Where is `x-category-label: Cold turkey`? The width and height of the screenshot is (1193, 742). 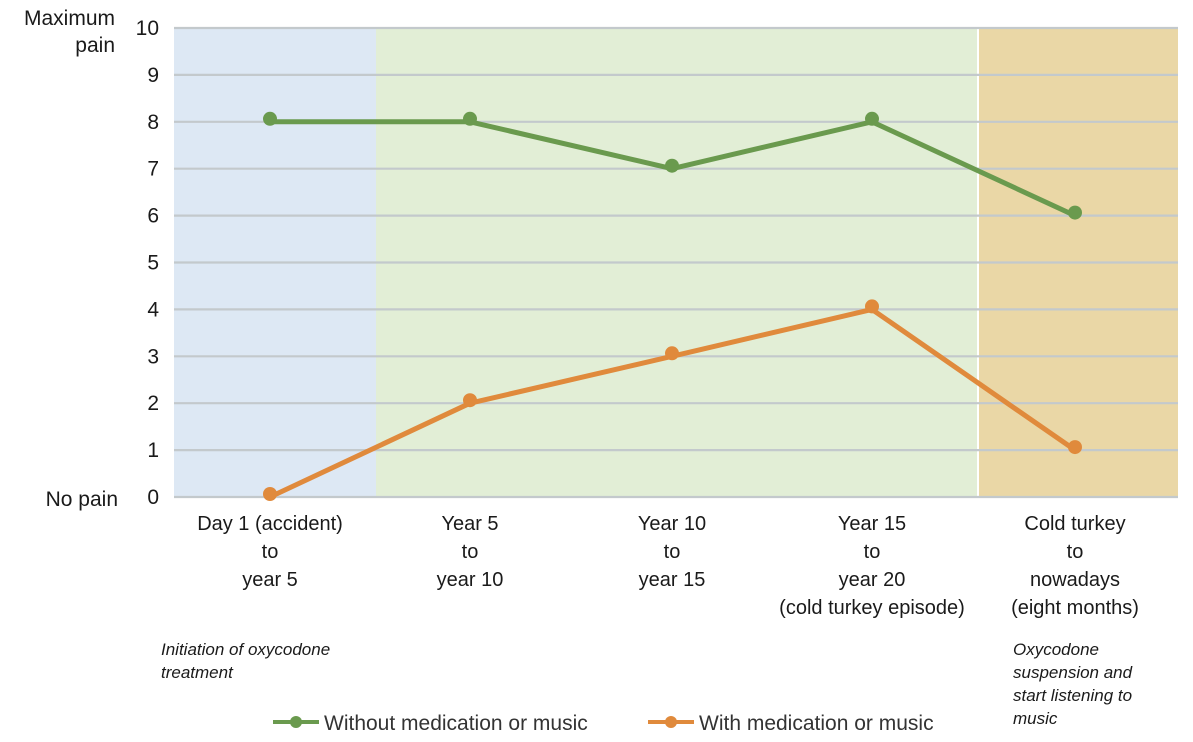
x-category-label: Cold turkey is located at coordinates (1074, 524).